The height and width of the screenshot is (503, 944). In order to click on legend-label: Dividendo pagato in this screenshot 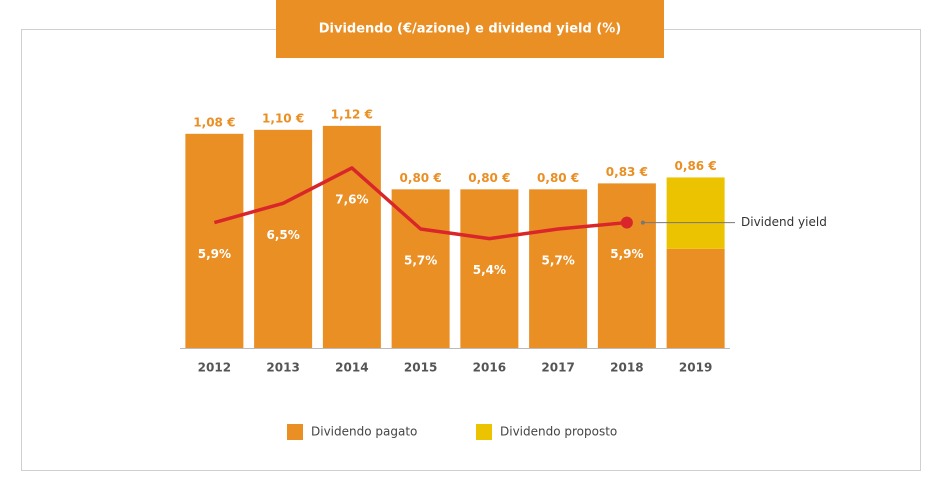, I will do `click(364, 432)`.